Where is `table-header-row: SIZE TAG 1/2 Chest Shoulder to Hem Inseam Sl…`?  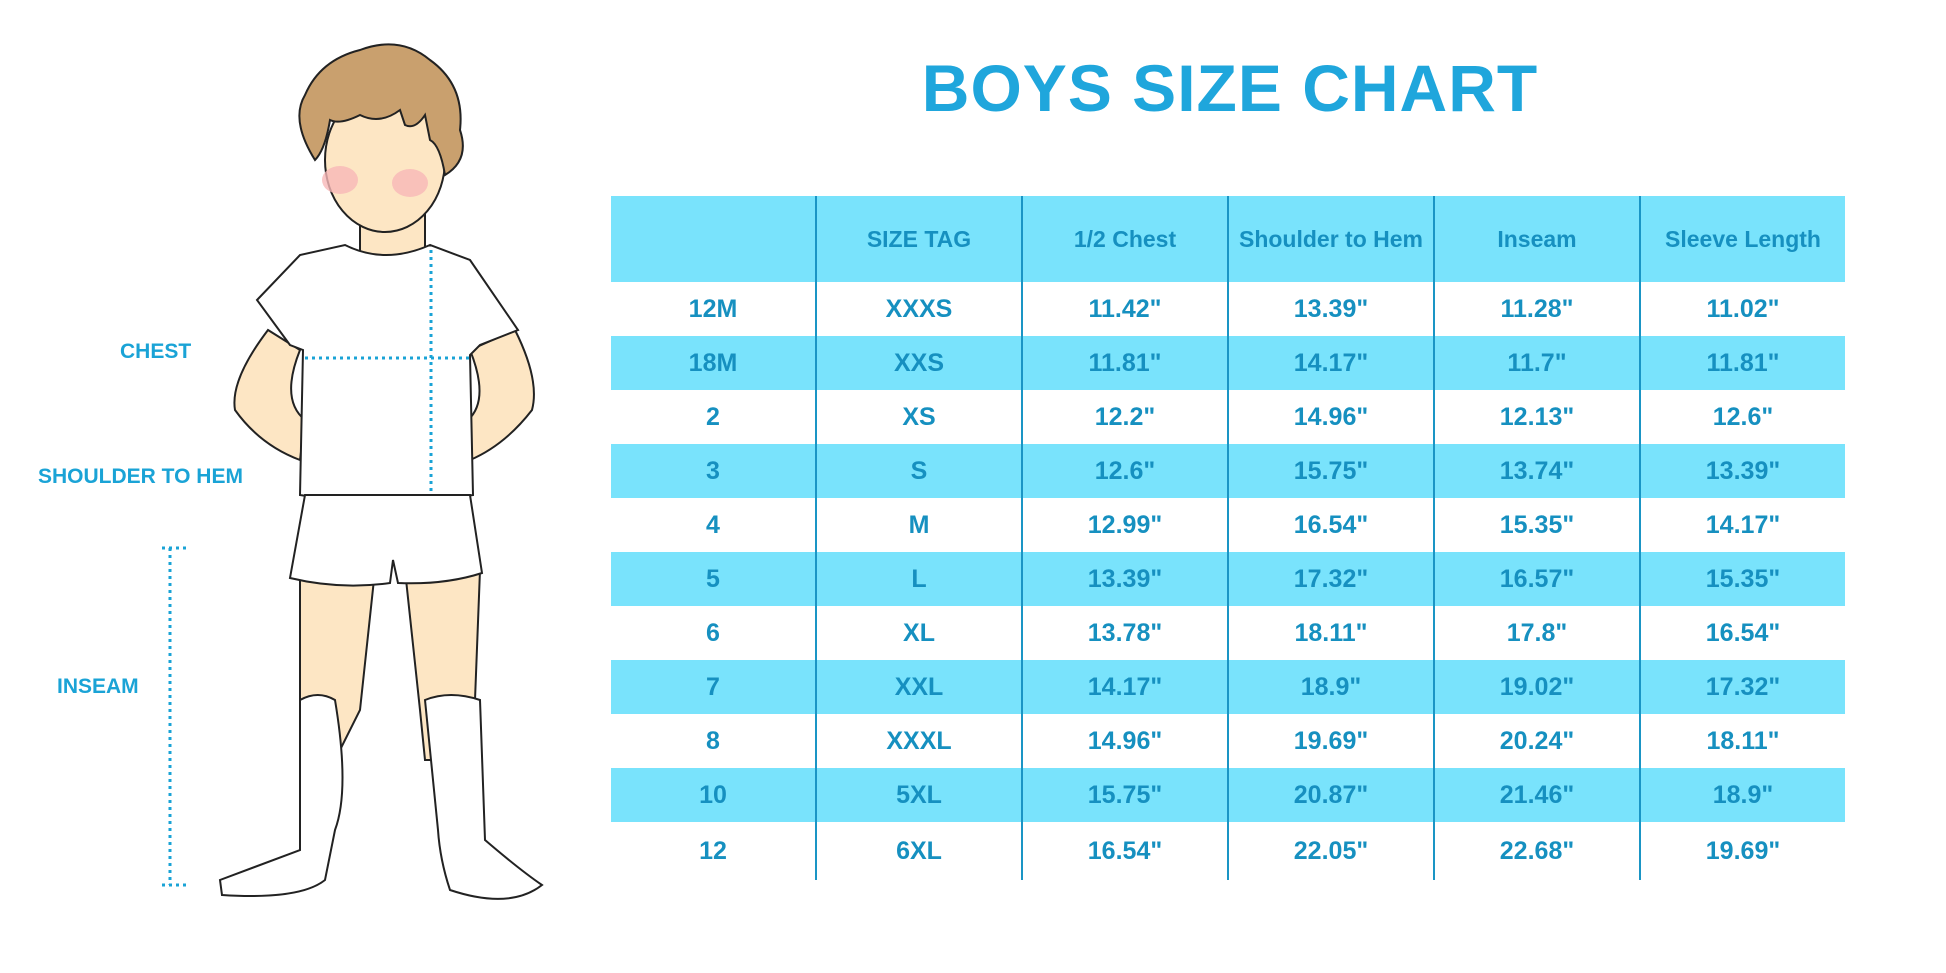
table-header-row: SIZE TAG 1/2 Chest Shoulder to Hem Inseam Sl… is located at coordinates (1228, 239).